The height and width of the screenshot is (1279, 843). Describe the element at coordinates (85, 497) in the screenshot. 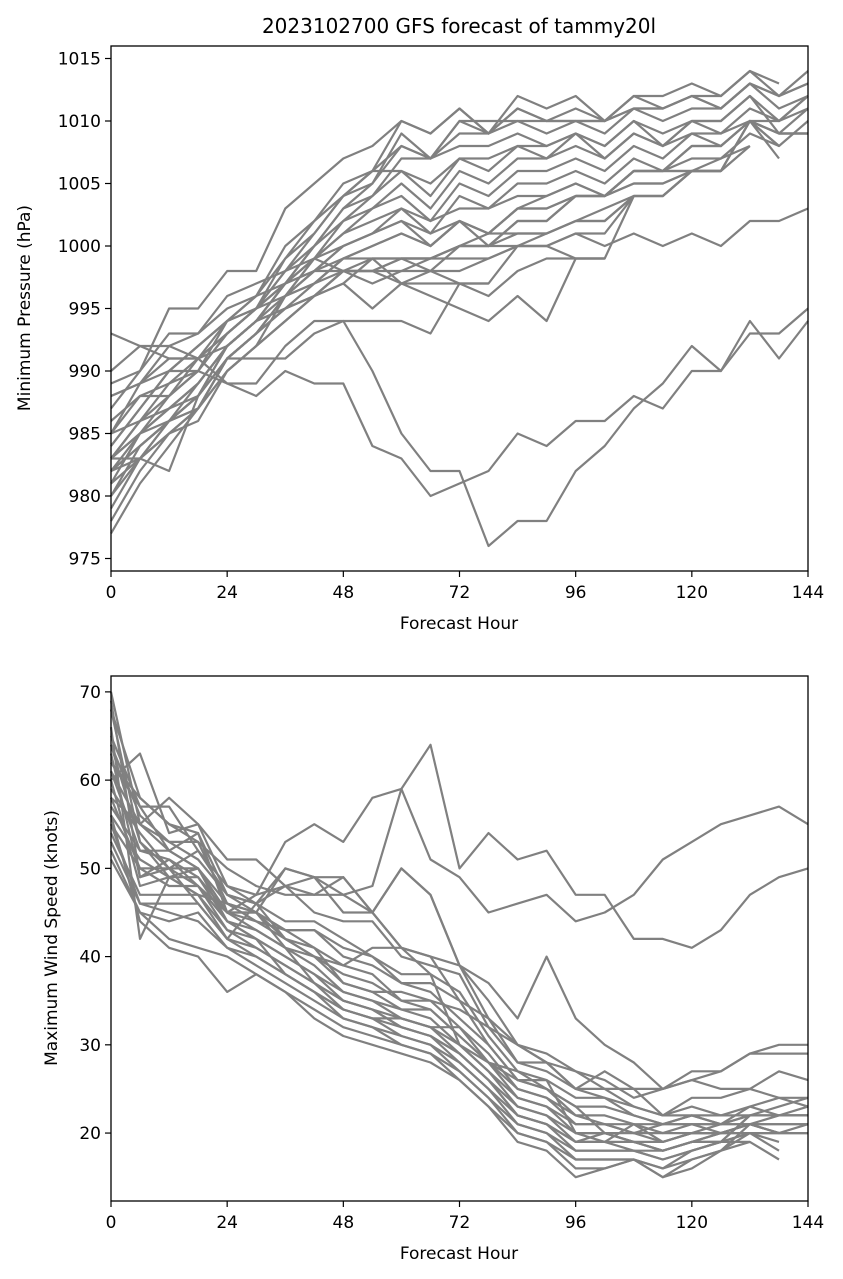

I see `pressure-y-tick-label: 980` at that location.